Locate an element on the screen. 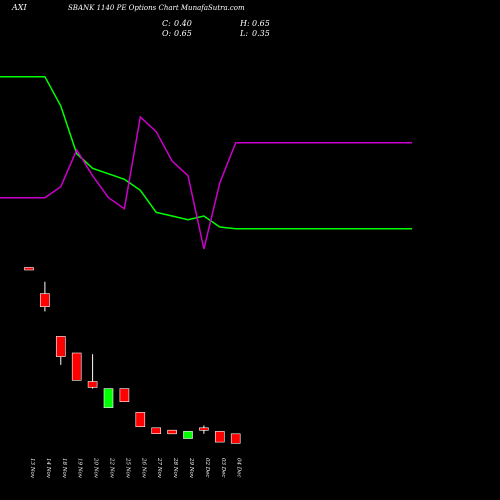  low-label: L: is located at coordinates (243, 33).